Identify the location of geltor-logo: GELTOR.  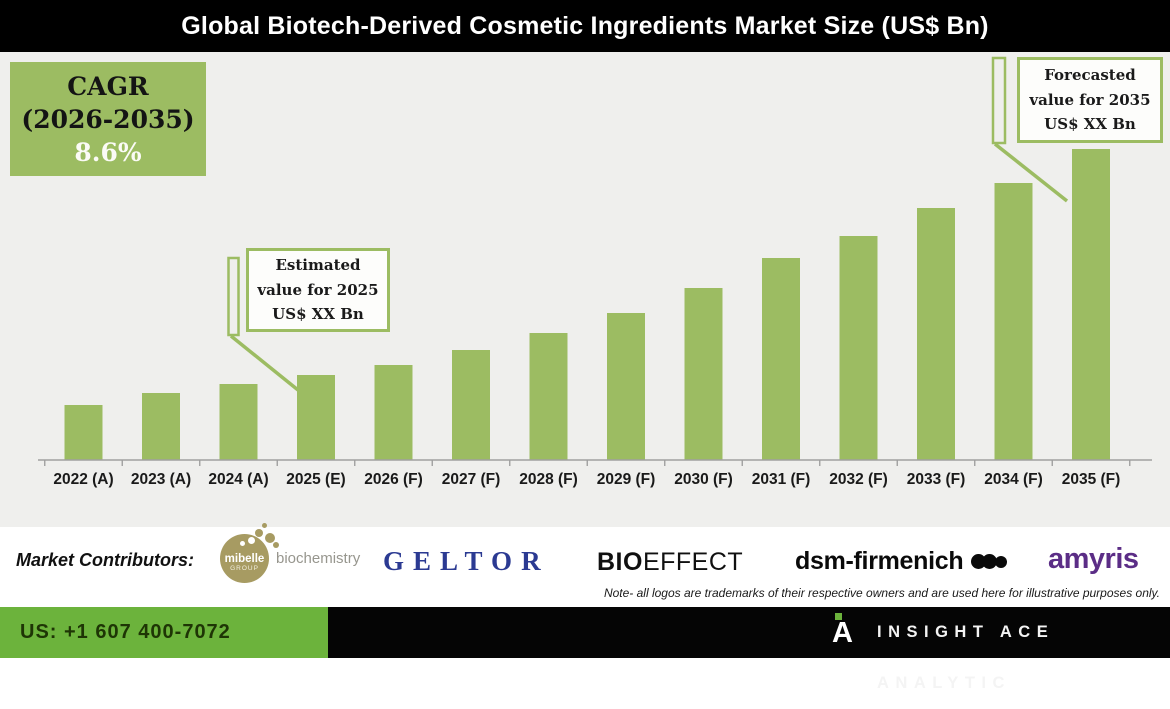
(466, 561).